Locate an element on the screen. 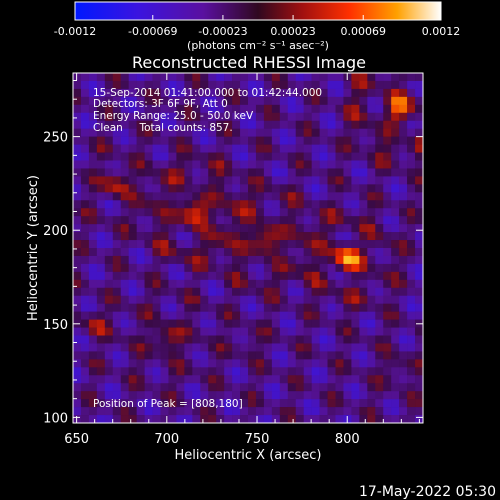 This screenshot has width=500, height=500. annotation-energy: Energy Range: 25.0 - 50.0 keV is located at coordinates (173, 116).